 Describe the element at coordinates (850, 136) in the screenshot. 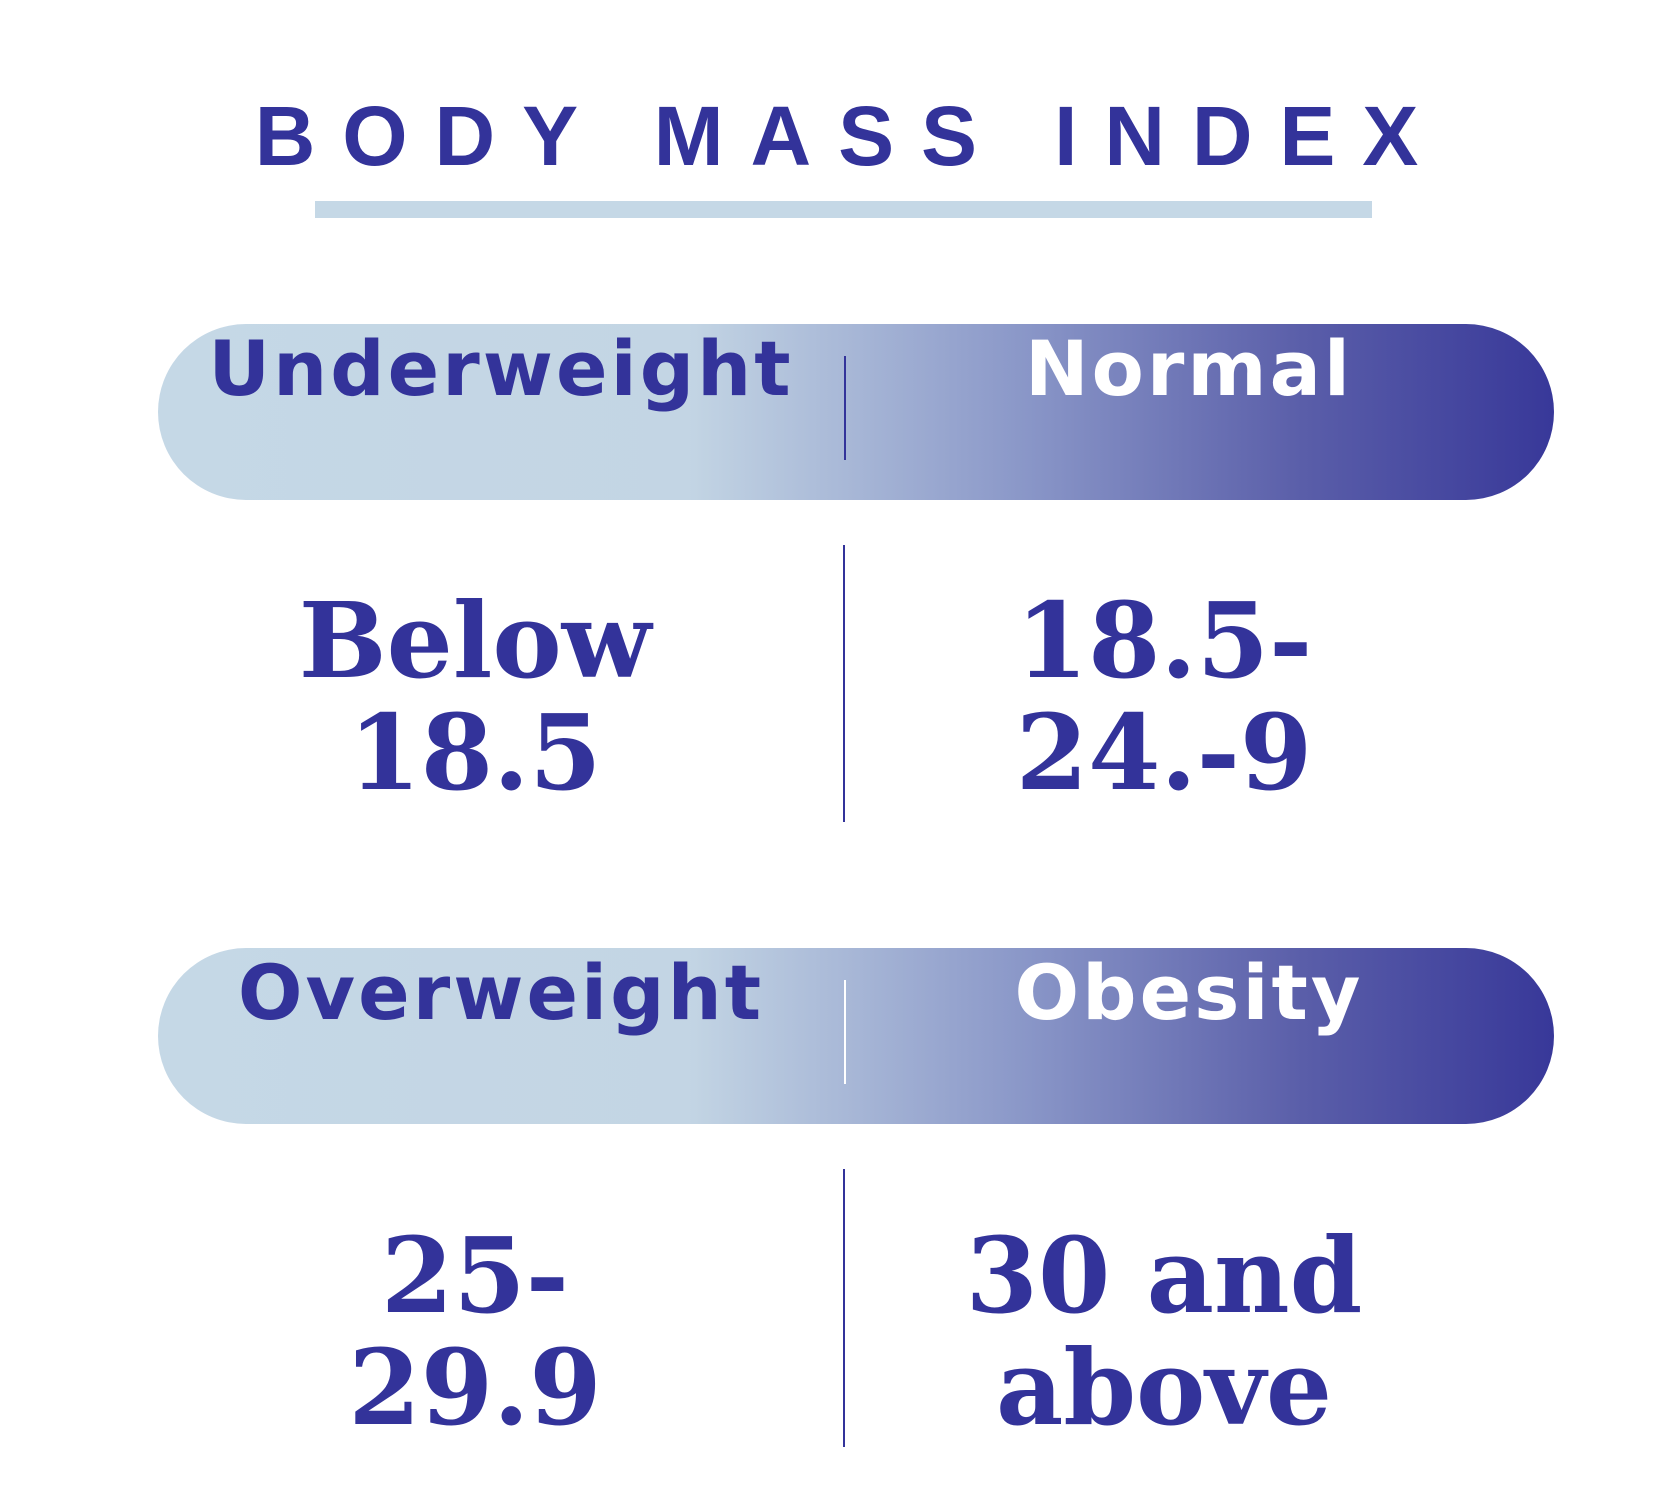

I see `title: BODY MASS INDEX` at that location.